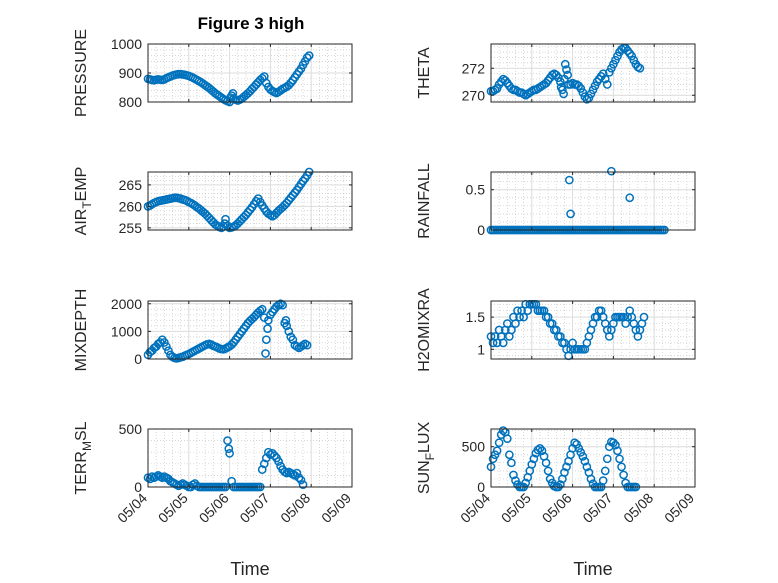 Image resolution: width=778 pixels, height=583 pixels. What do you see at coordinates (424, 437) in the screenshot?
I see `y-label-rest: LUX` at bounding box center [424, 437].